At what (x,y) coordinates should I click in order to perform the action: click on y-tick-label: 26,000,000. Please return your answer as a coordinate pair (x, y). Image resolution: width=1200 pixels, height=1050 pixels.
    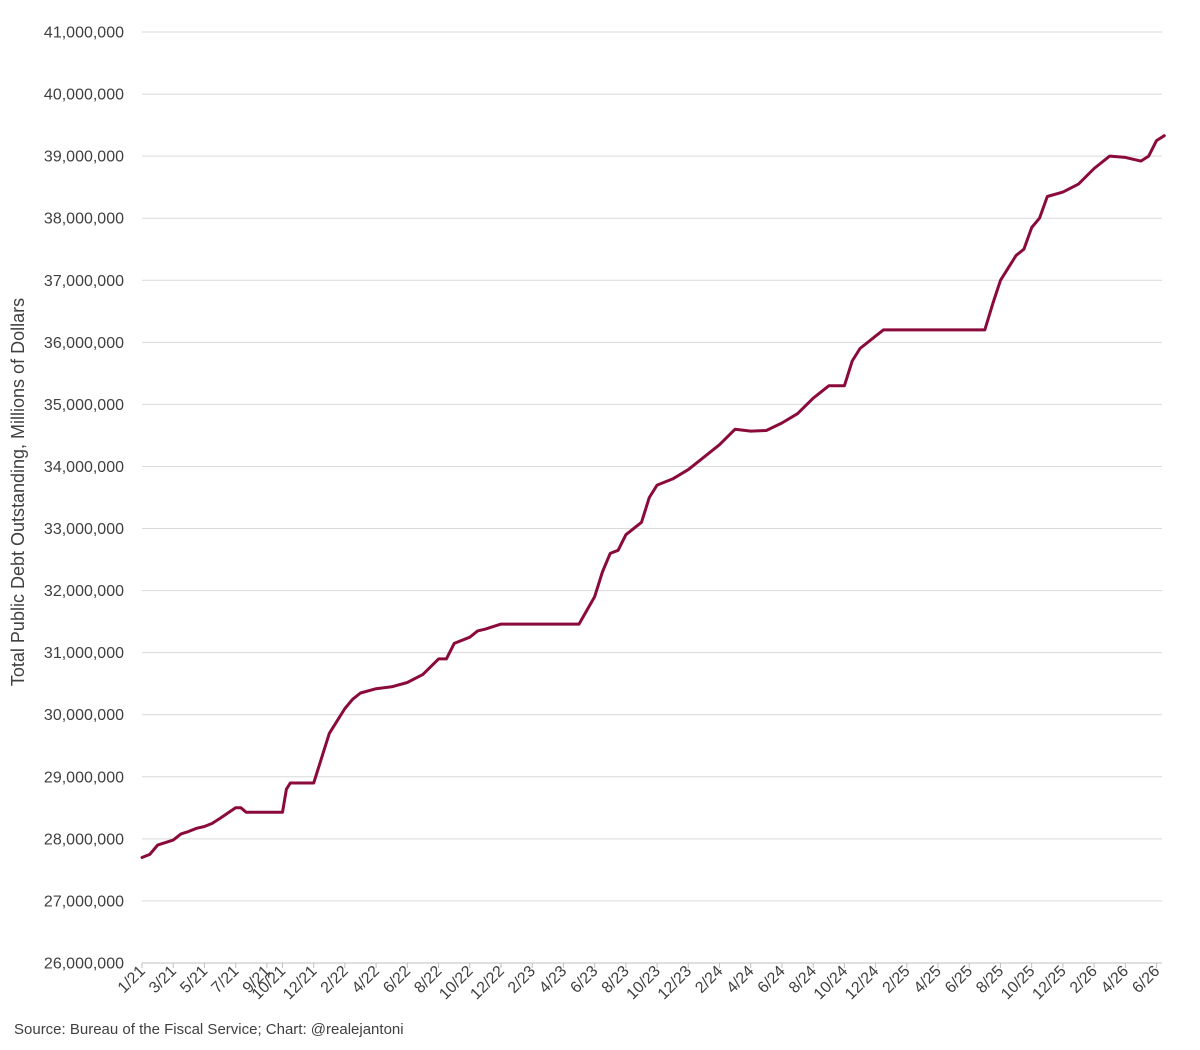
    Looking at the image, I should click on (84, 964).